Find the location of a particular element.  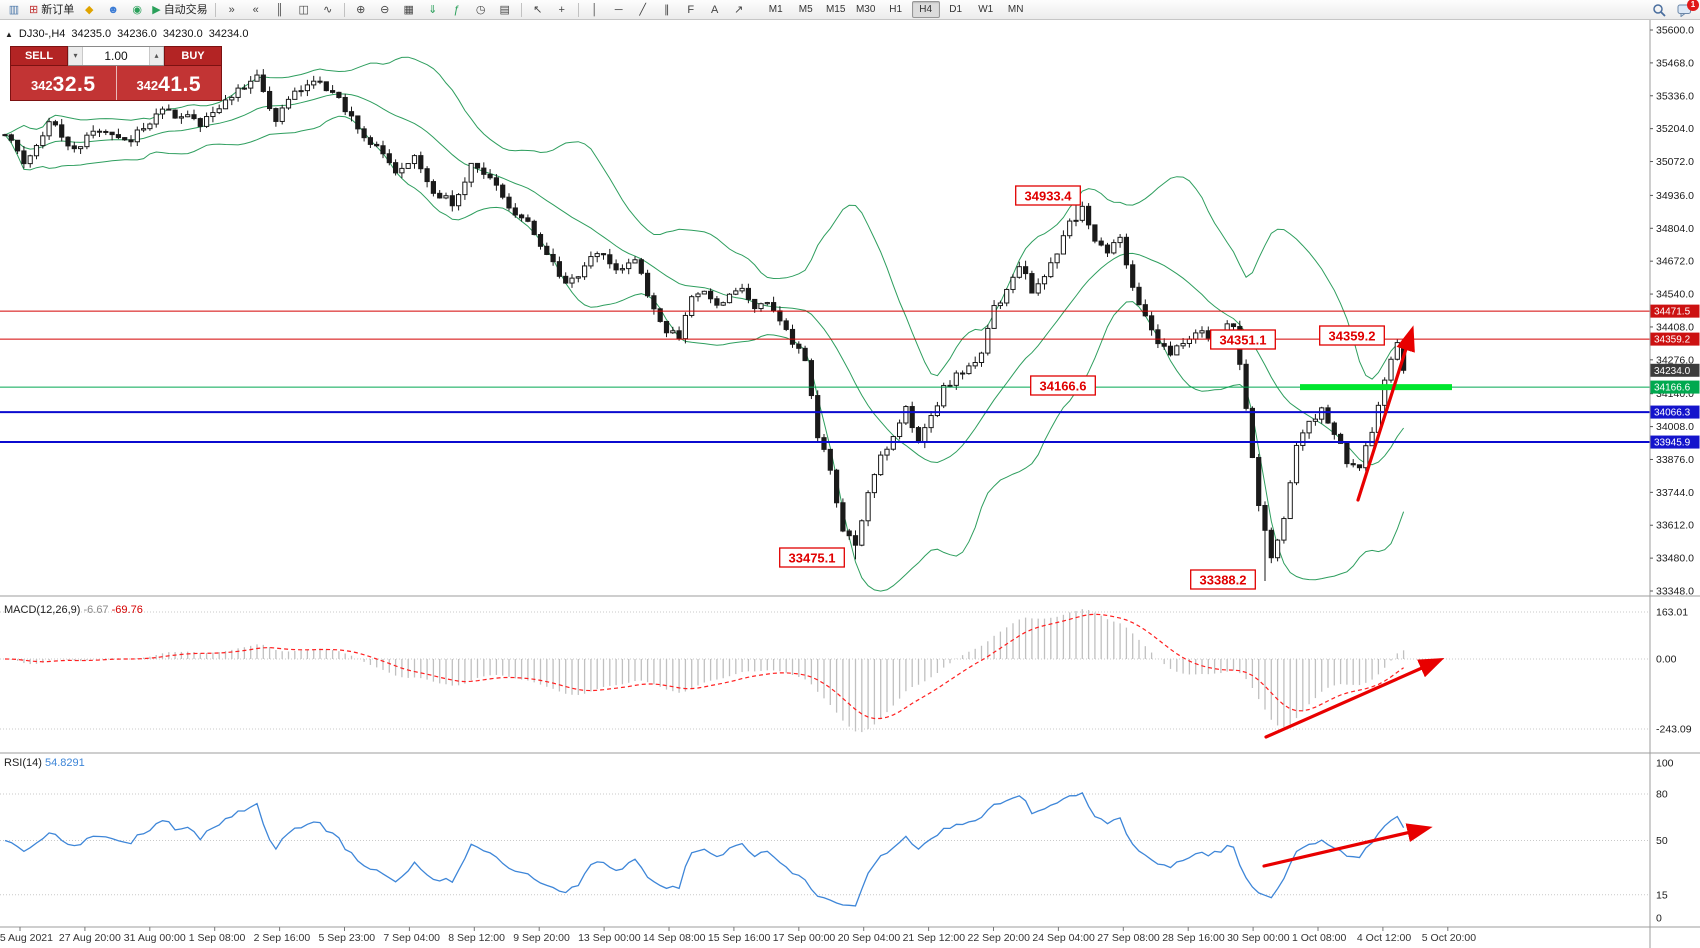

timeframe-d1: D1 is located at coordinates (956, 9).